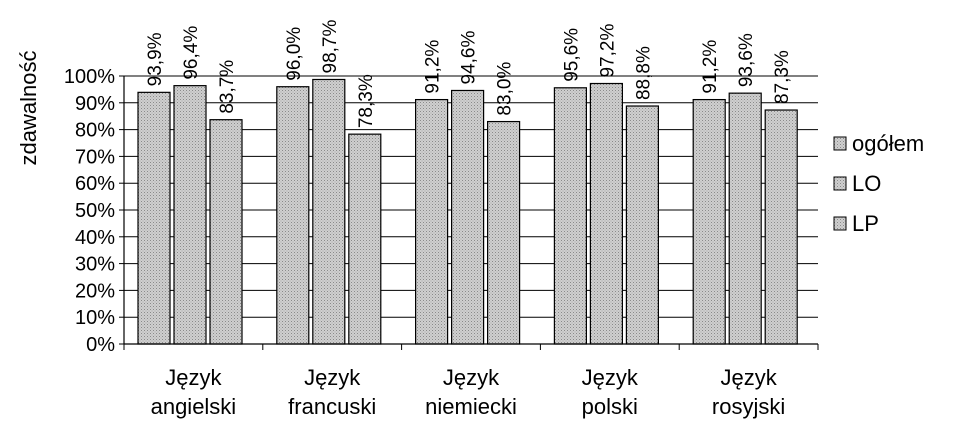 This screenshot has height=423, width=956. I want to click on y-axis-label: zdawalność, so click(28, 108).